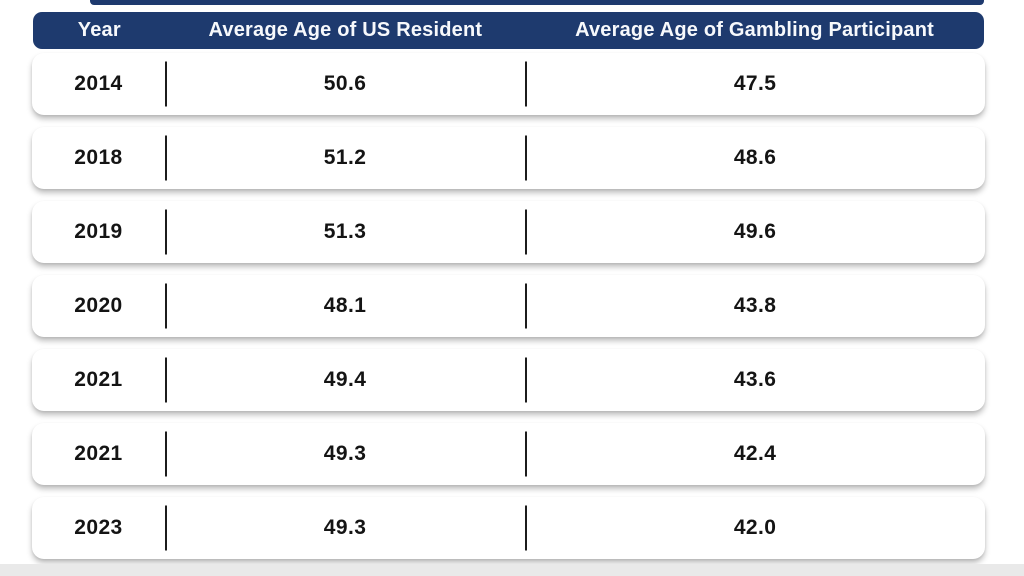 The height and width of the screenshot is (576, 1024). What do you see at coordinates (755, 527) in the screenshot?
I see `gambling-age-cell: 42.0` at bounding box center [755, 527].